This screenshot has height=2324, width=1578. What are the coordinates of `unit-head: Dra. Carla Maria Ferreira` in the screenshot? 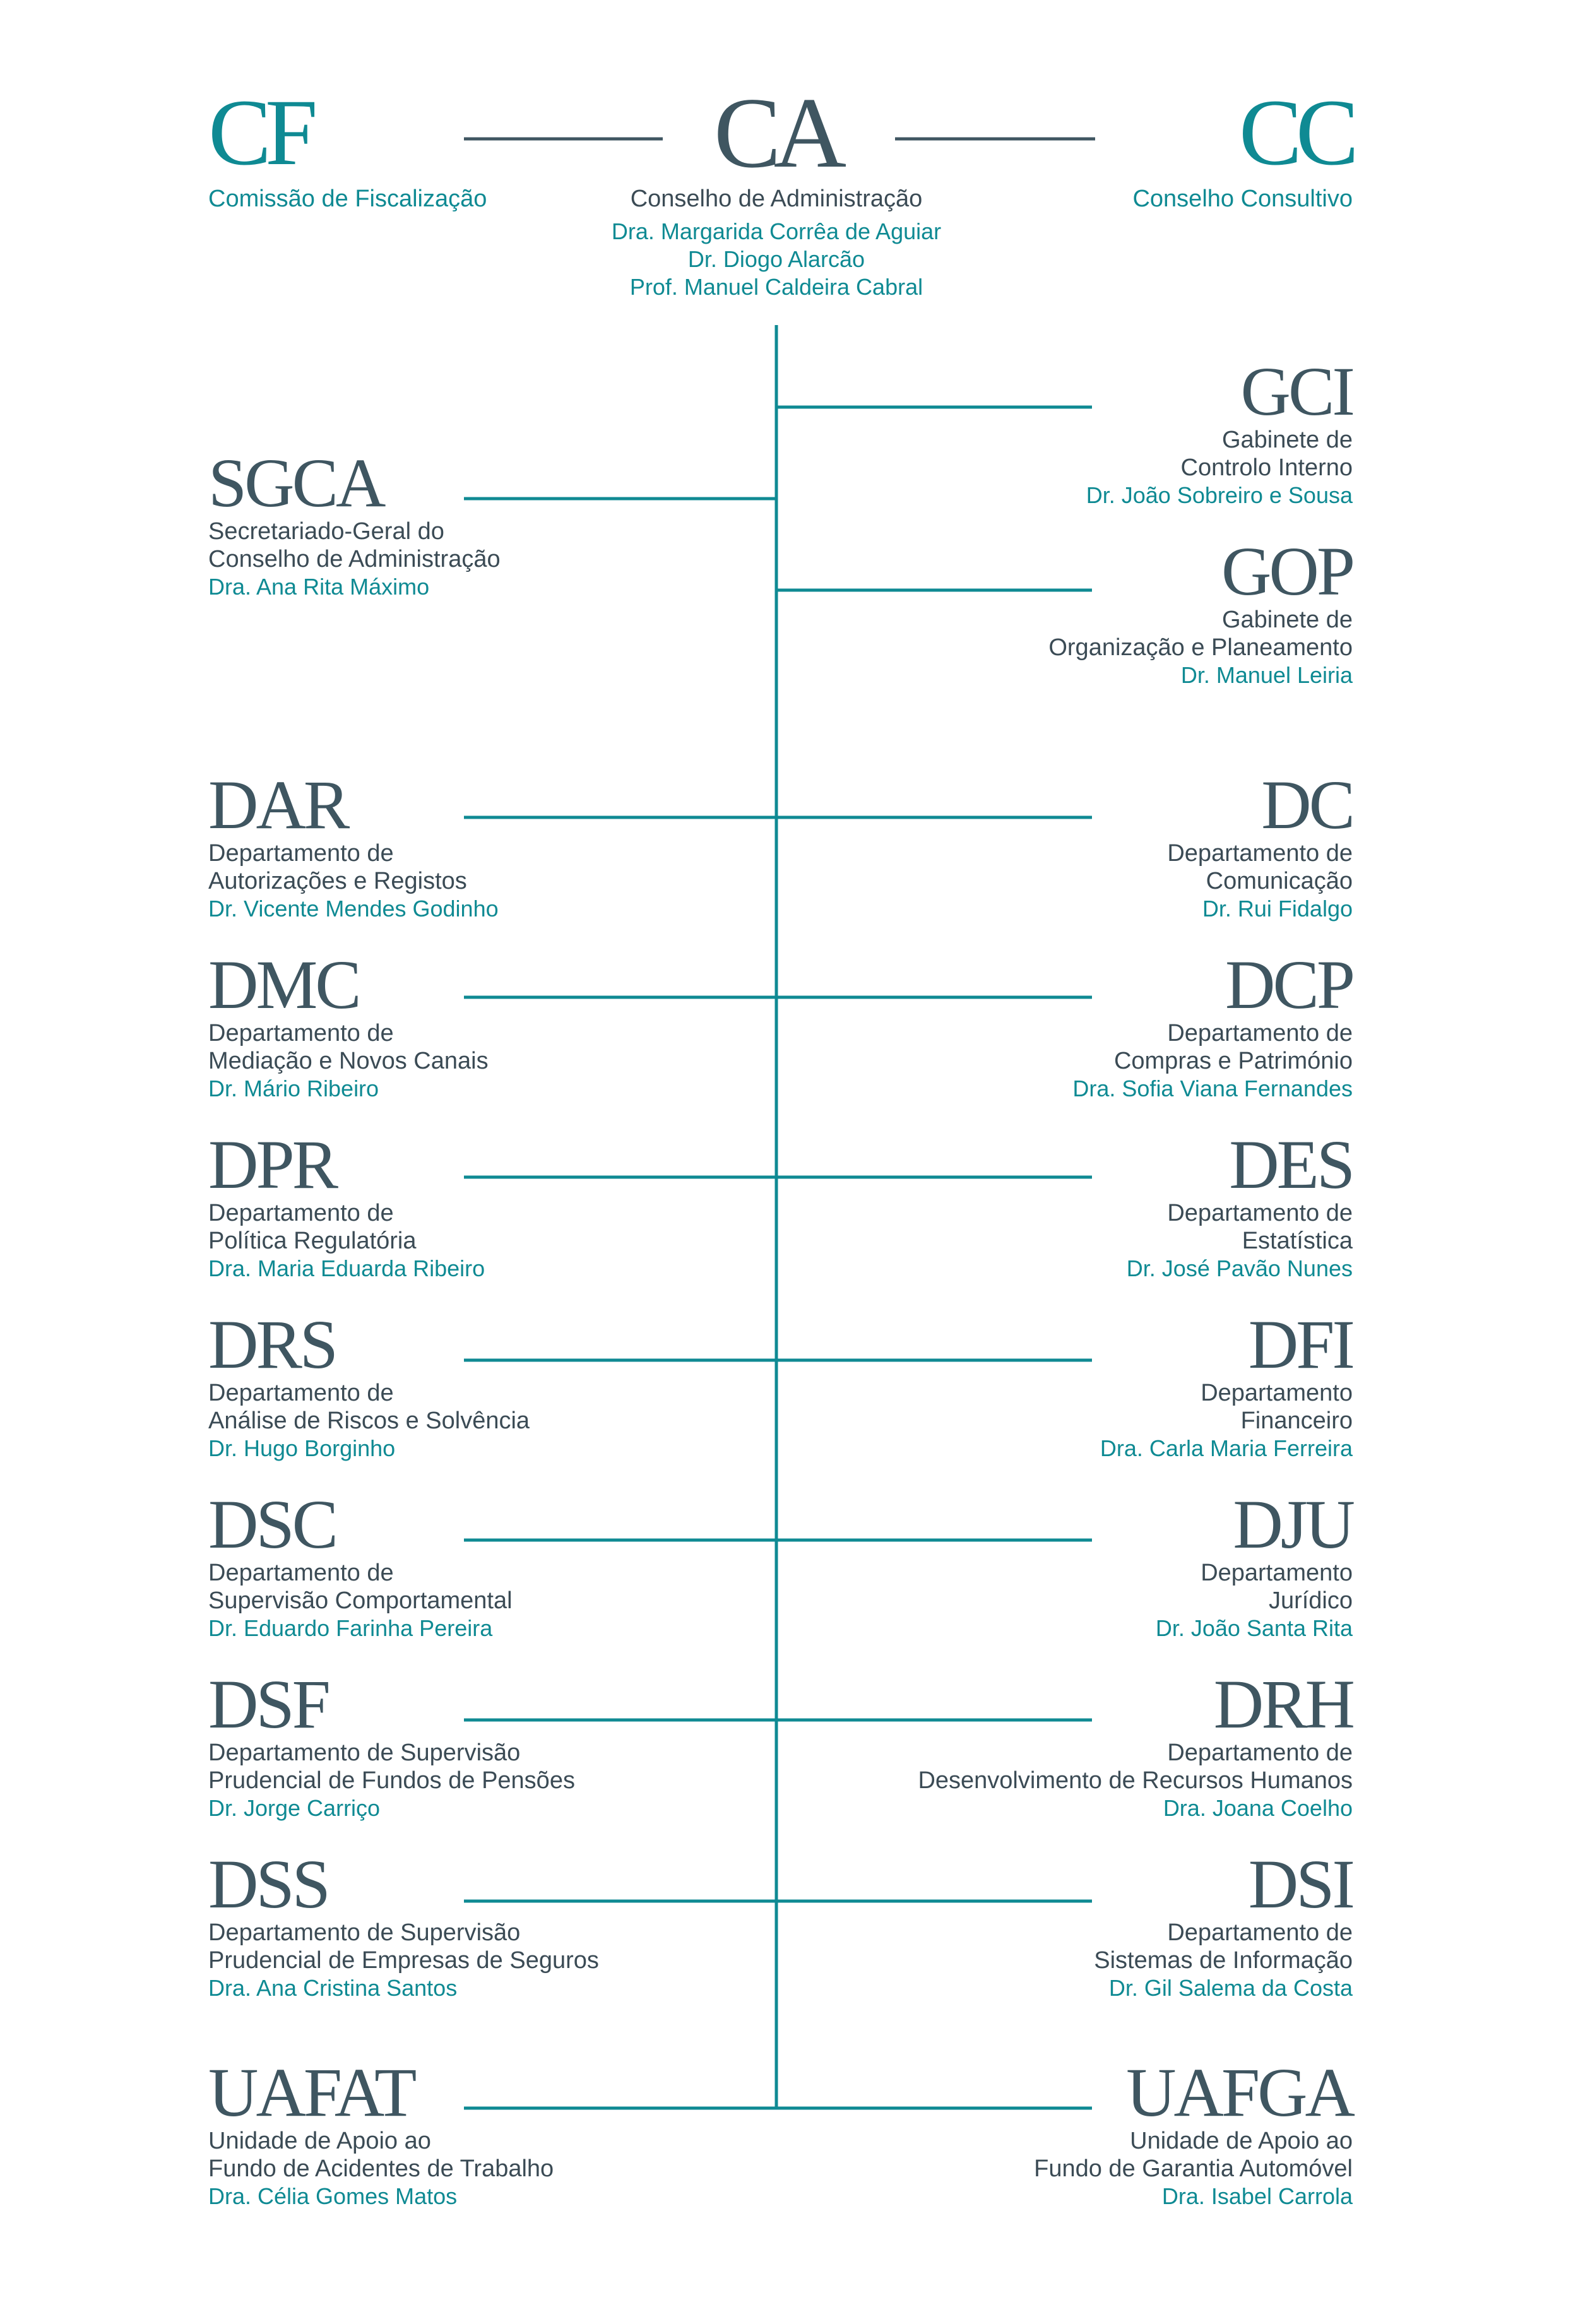 It's located at (1226, 1448).